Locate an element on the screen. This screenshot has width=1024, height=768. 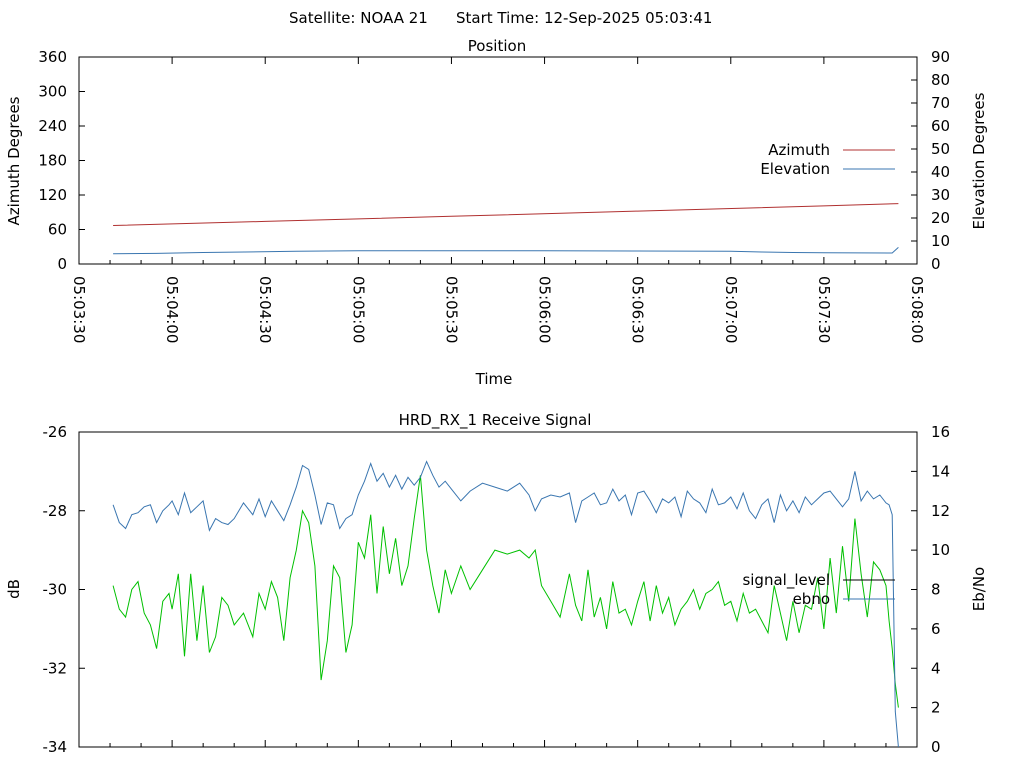
position-y2-ticks: 0 10 20 30 40 50 60 70 80 90 is located at coordinates (930, 160).